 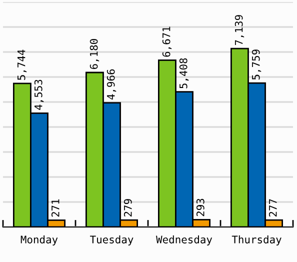 I want to click on data-label: 7,139, so click(x=239, y=30).